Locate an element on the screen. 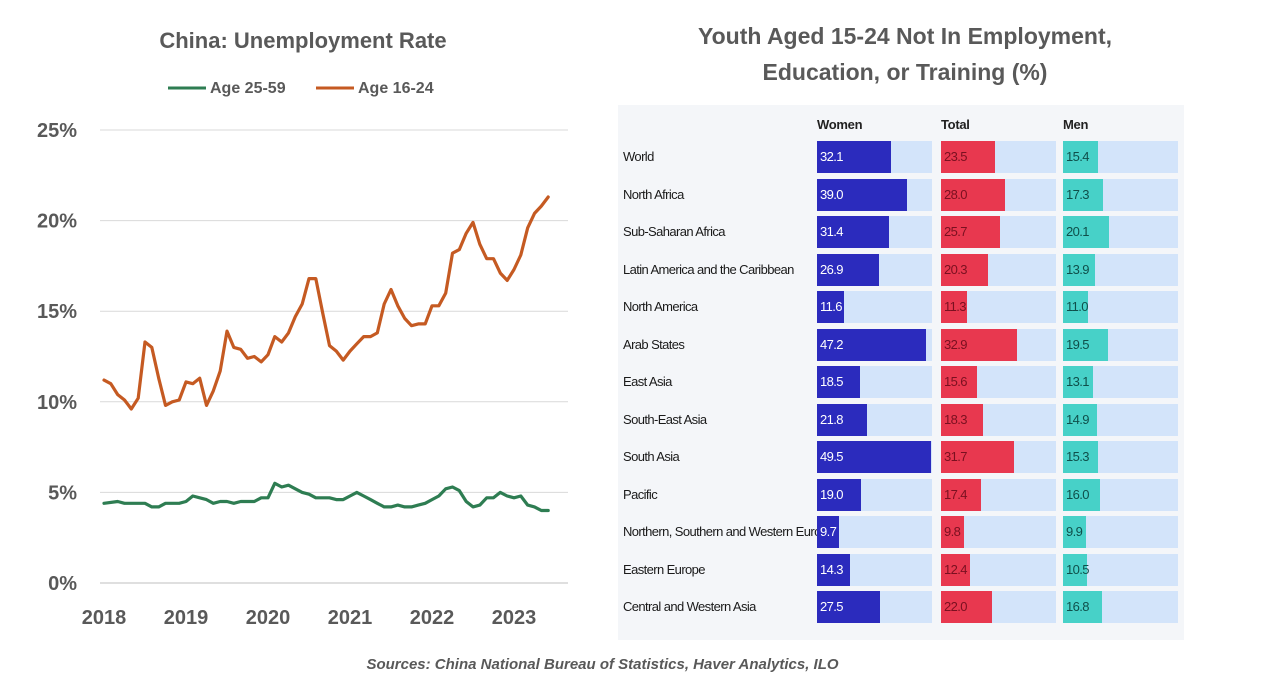 The width and height of the screenshot is (1265, 683). row-label: East Asia is located at coordinates (647, 381).